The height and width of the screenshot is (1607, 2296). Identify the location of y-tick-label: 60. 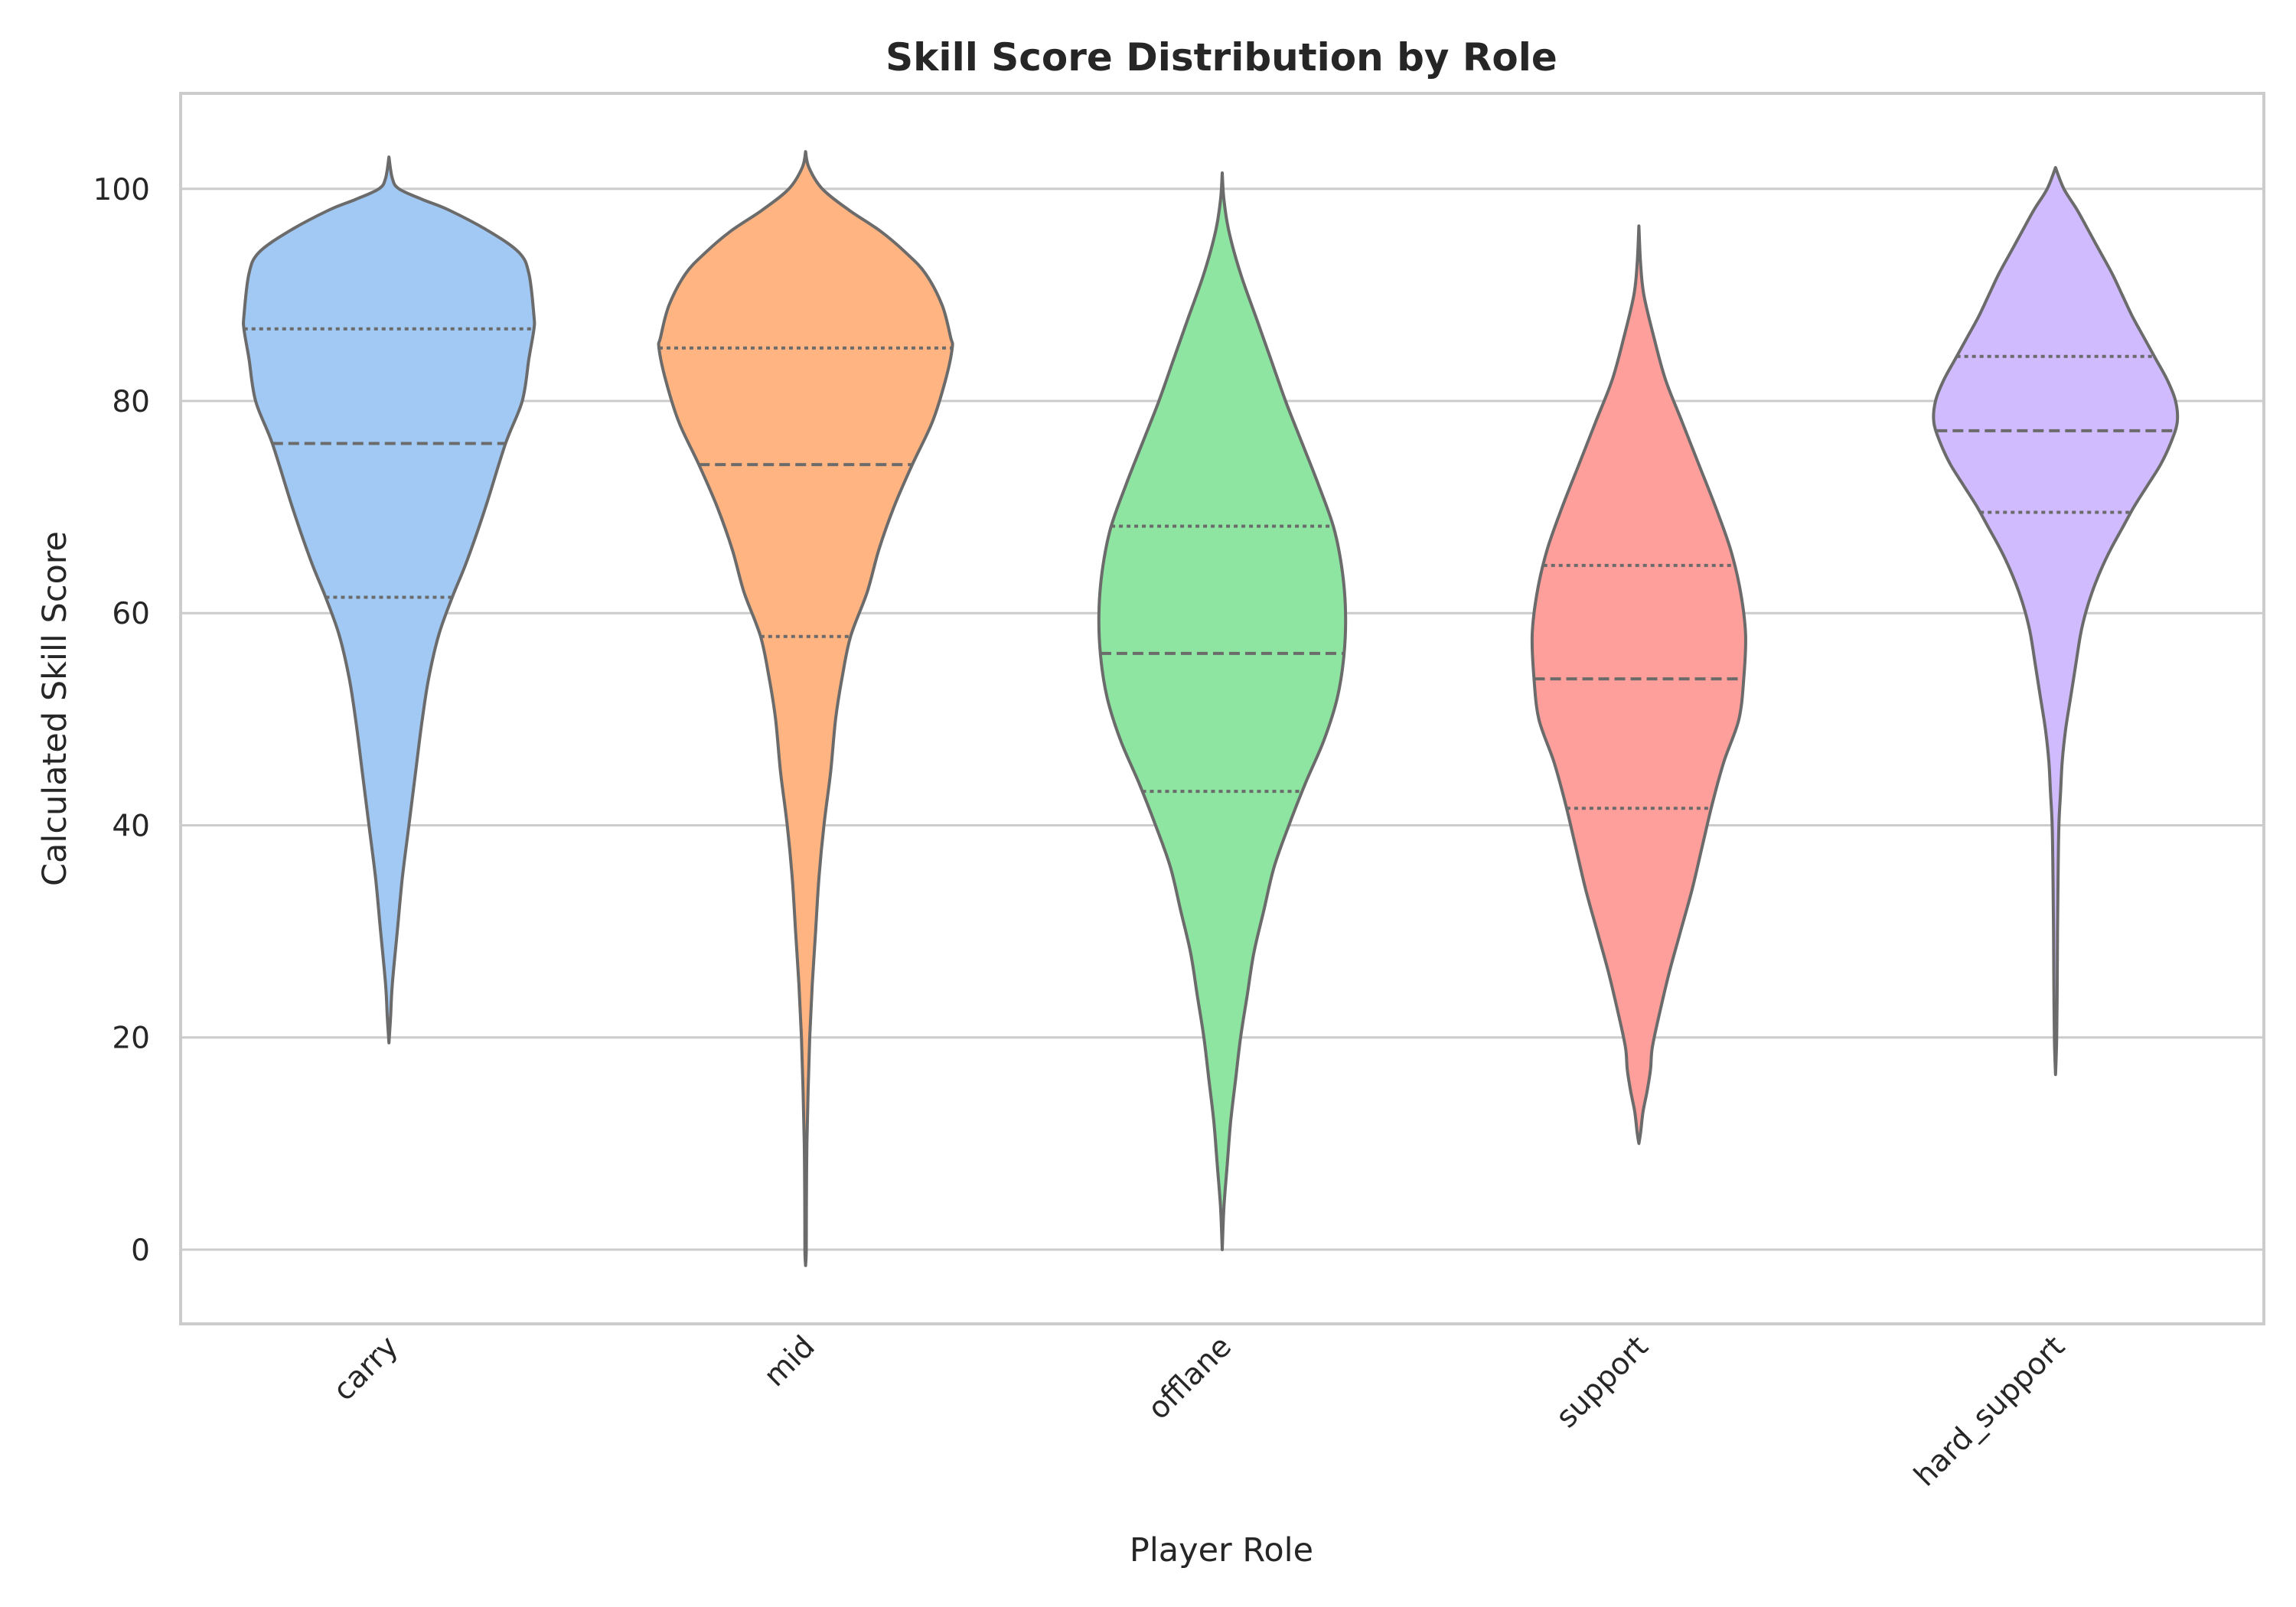
(131, 614).